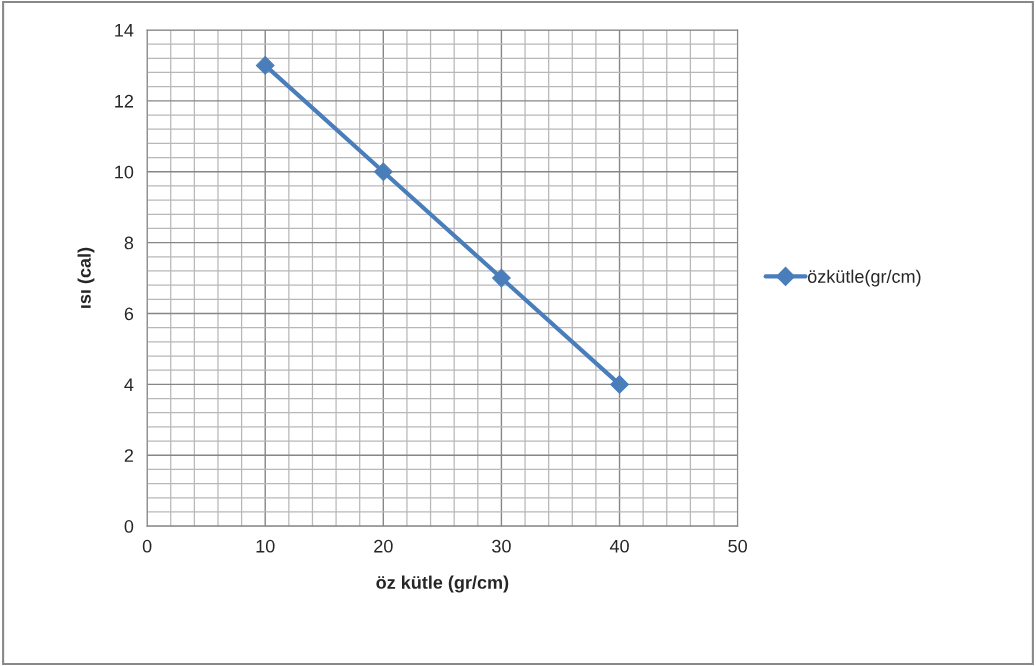  What do you see at coordinates (501, 546) in the screenshot?
I see `x-tick-label: 30` at bounding box center [501, 546].